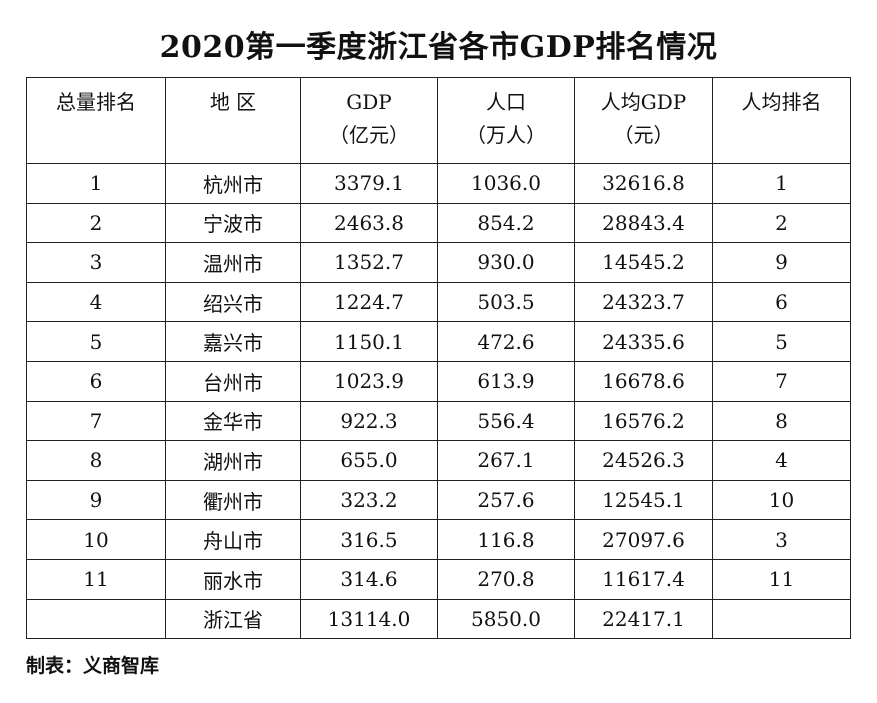 Image resolution: width=877 pixels, height=703 pixels. I want to click on cell-region: 宁波市, so click(233, 223).